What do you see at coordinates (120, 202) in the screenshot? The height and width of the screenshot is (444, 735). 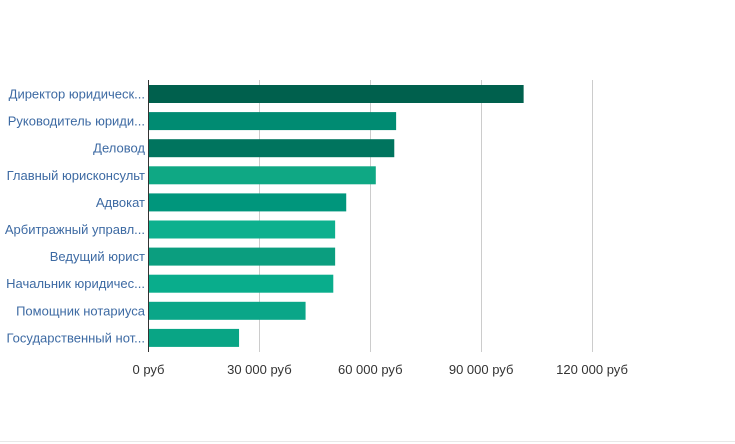 I see `category-label-4: Адвокат` at bounding box center [120, 202].